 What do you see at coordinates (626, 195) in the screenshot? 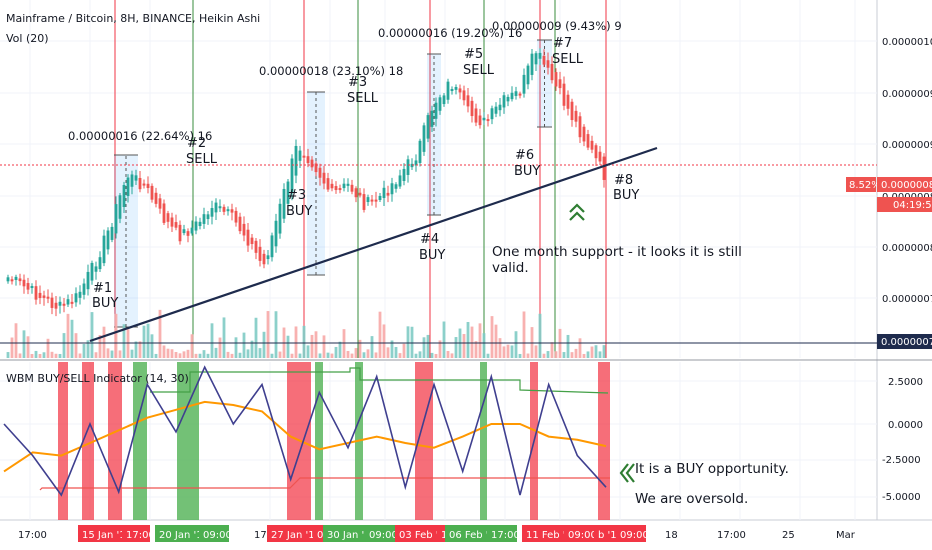
I see `signal-8-action: BUY` at bounding box center [626, 195].